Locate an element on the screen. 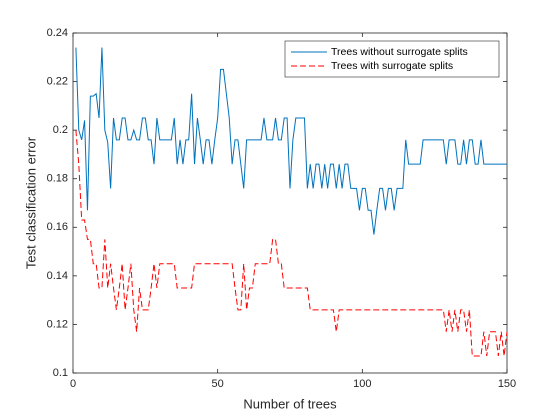 This screenshot has height=420, width=560. y-tick-label: 0.22 is located at coordinates (57, 81).